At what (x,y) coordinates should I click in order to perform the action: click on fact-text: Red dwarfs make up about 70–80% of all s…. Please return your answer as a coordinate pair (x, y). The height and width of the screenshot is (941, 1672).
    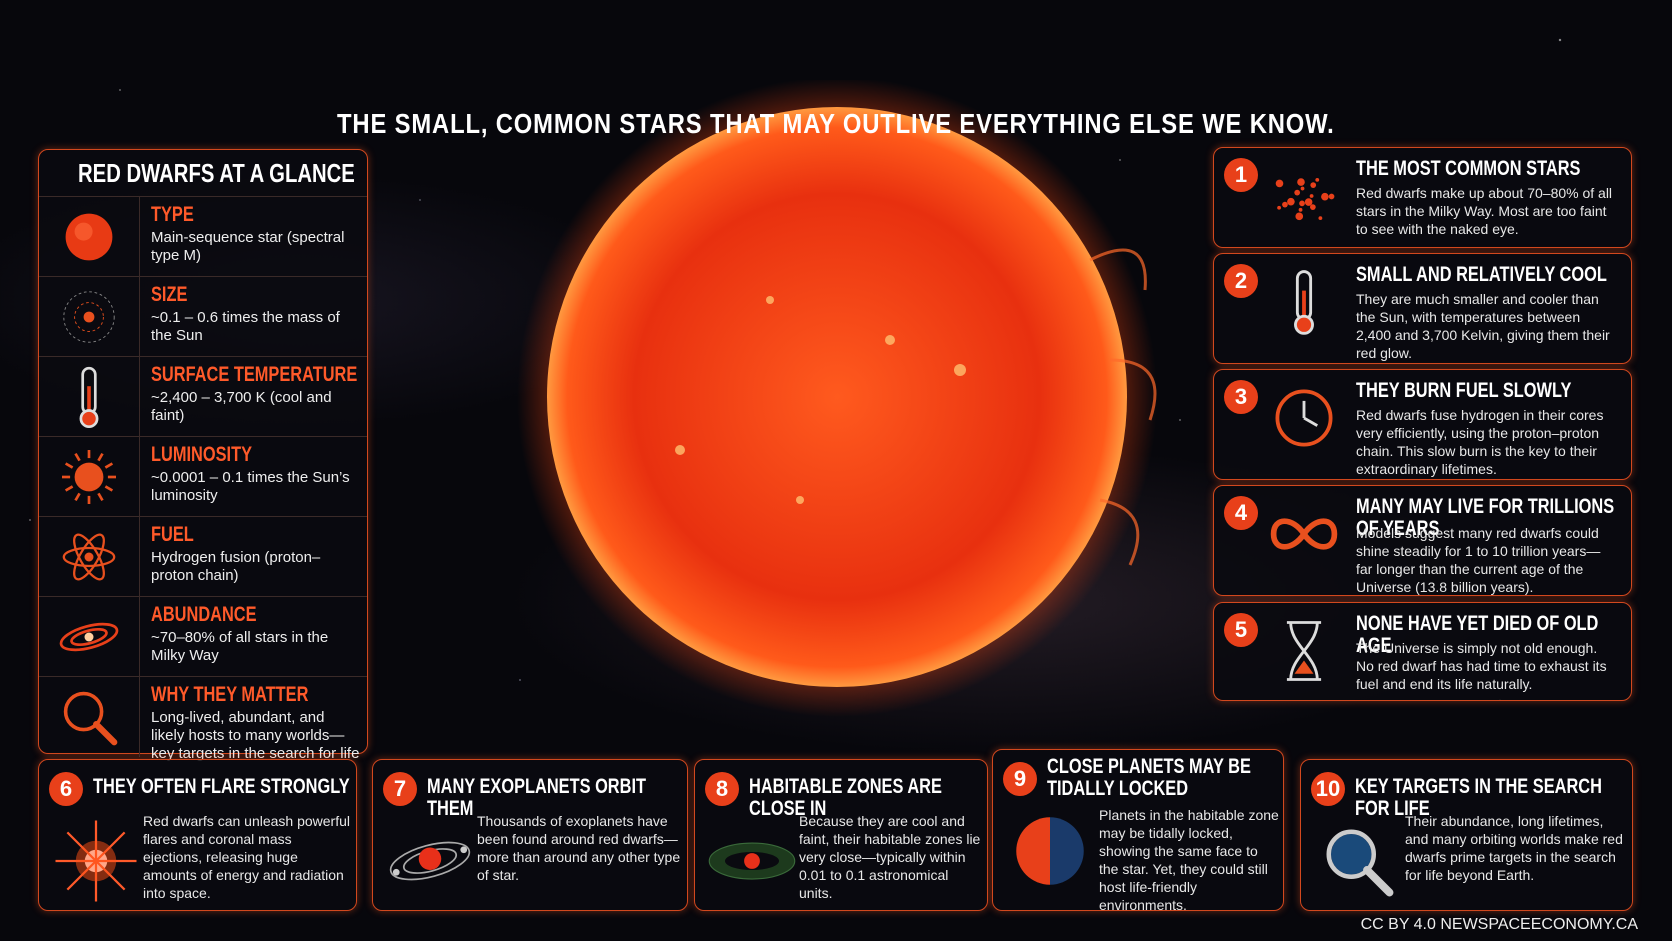
    Looking at the image, I should click on (1484, 211).